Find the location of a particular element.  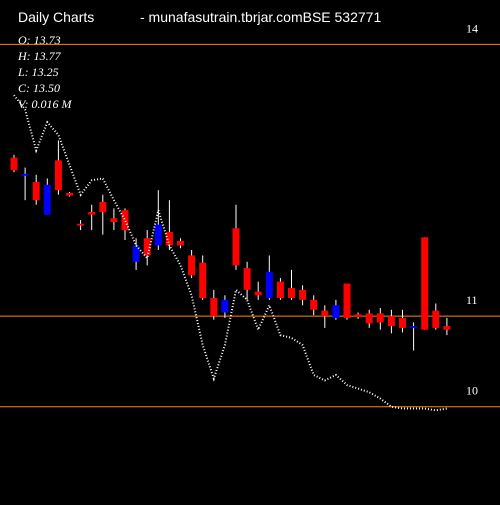

chart-subtitle: - munafasutrain.tbrjar.comBSE 532771 is located at coordinates (260, 17).